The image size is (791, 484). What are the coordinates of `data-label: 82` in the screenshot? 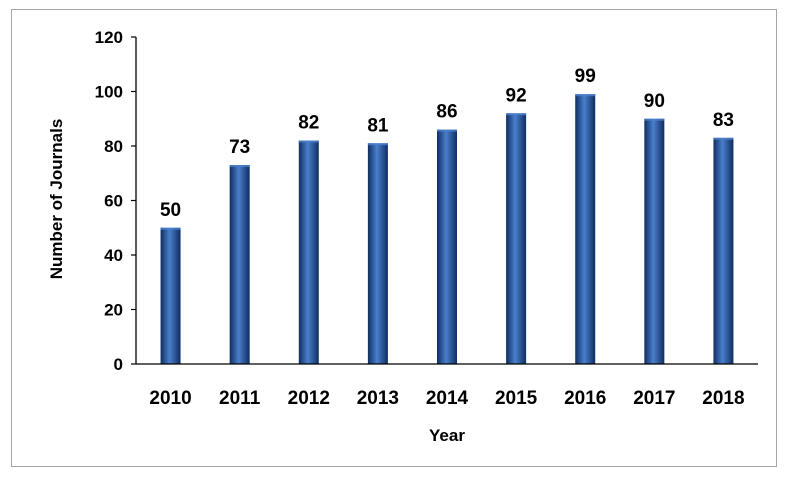 It's located at (308, 123).